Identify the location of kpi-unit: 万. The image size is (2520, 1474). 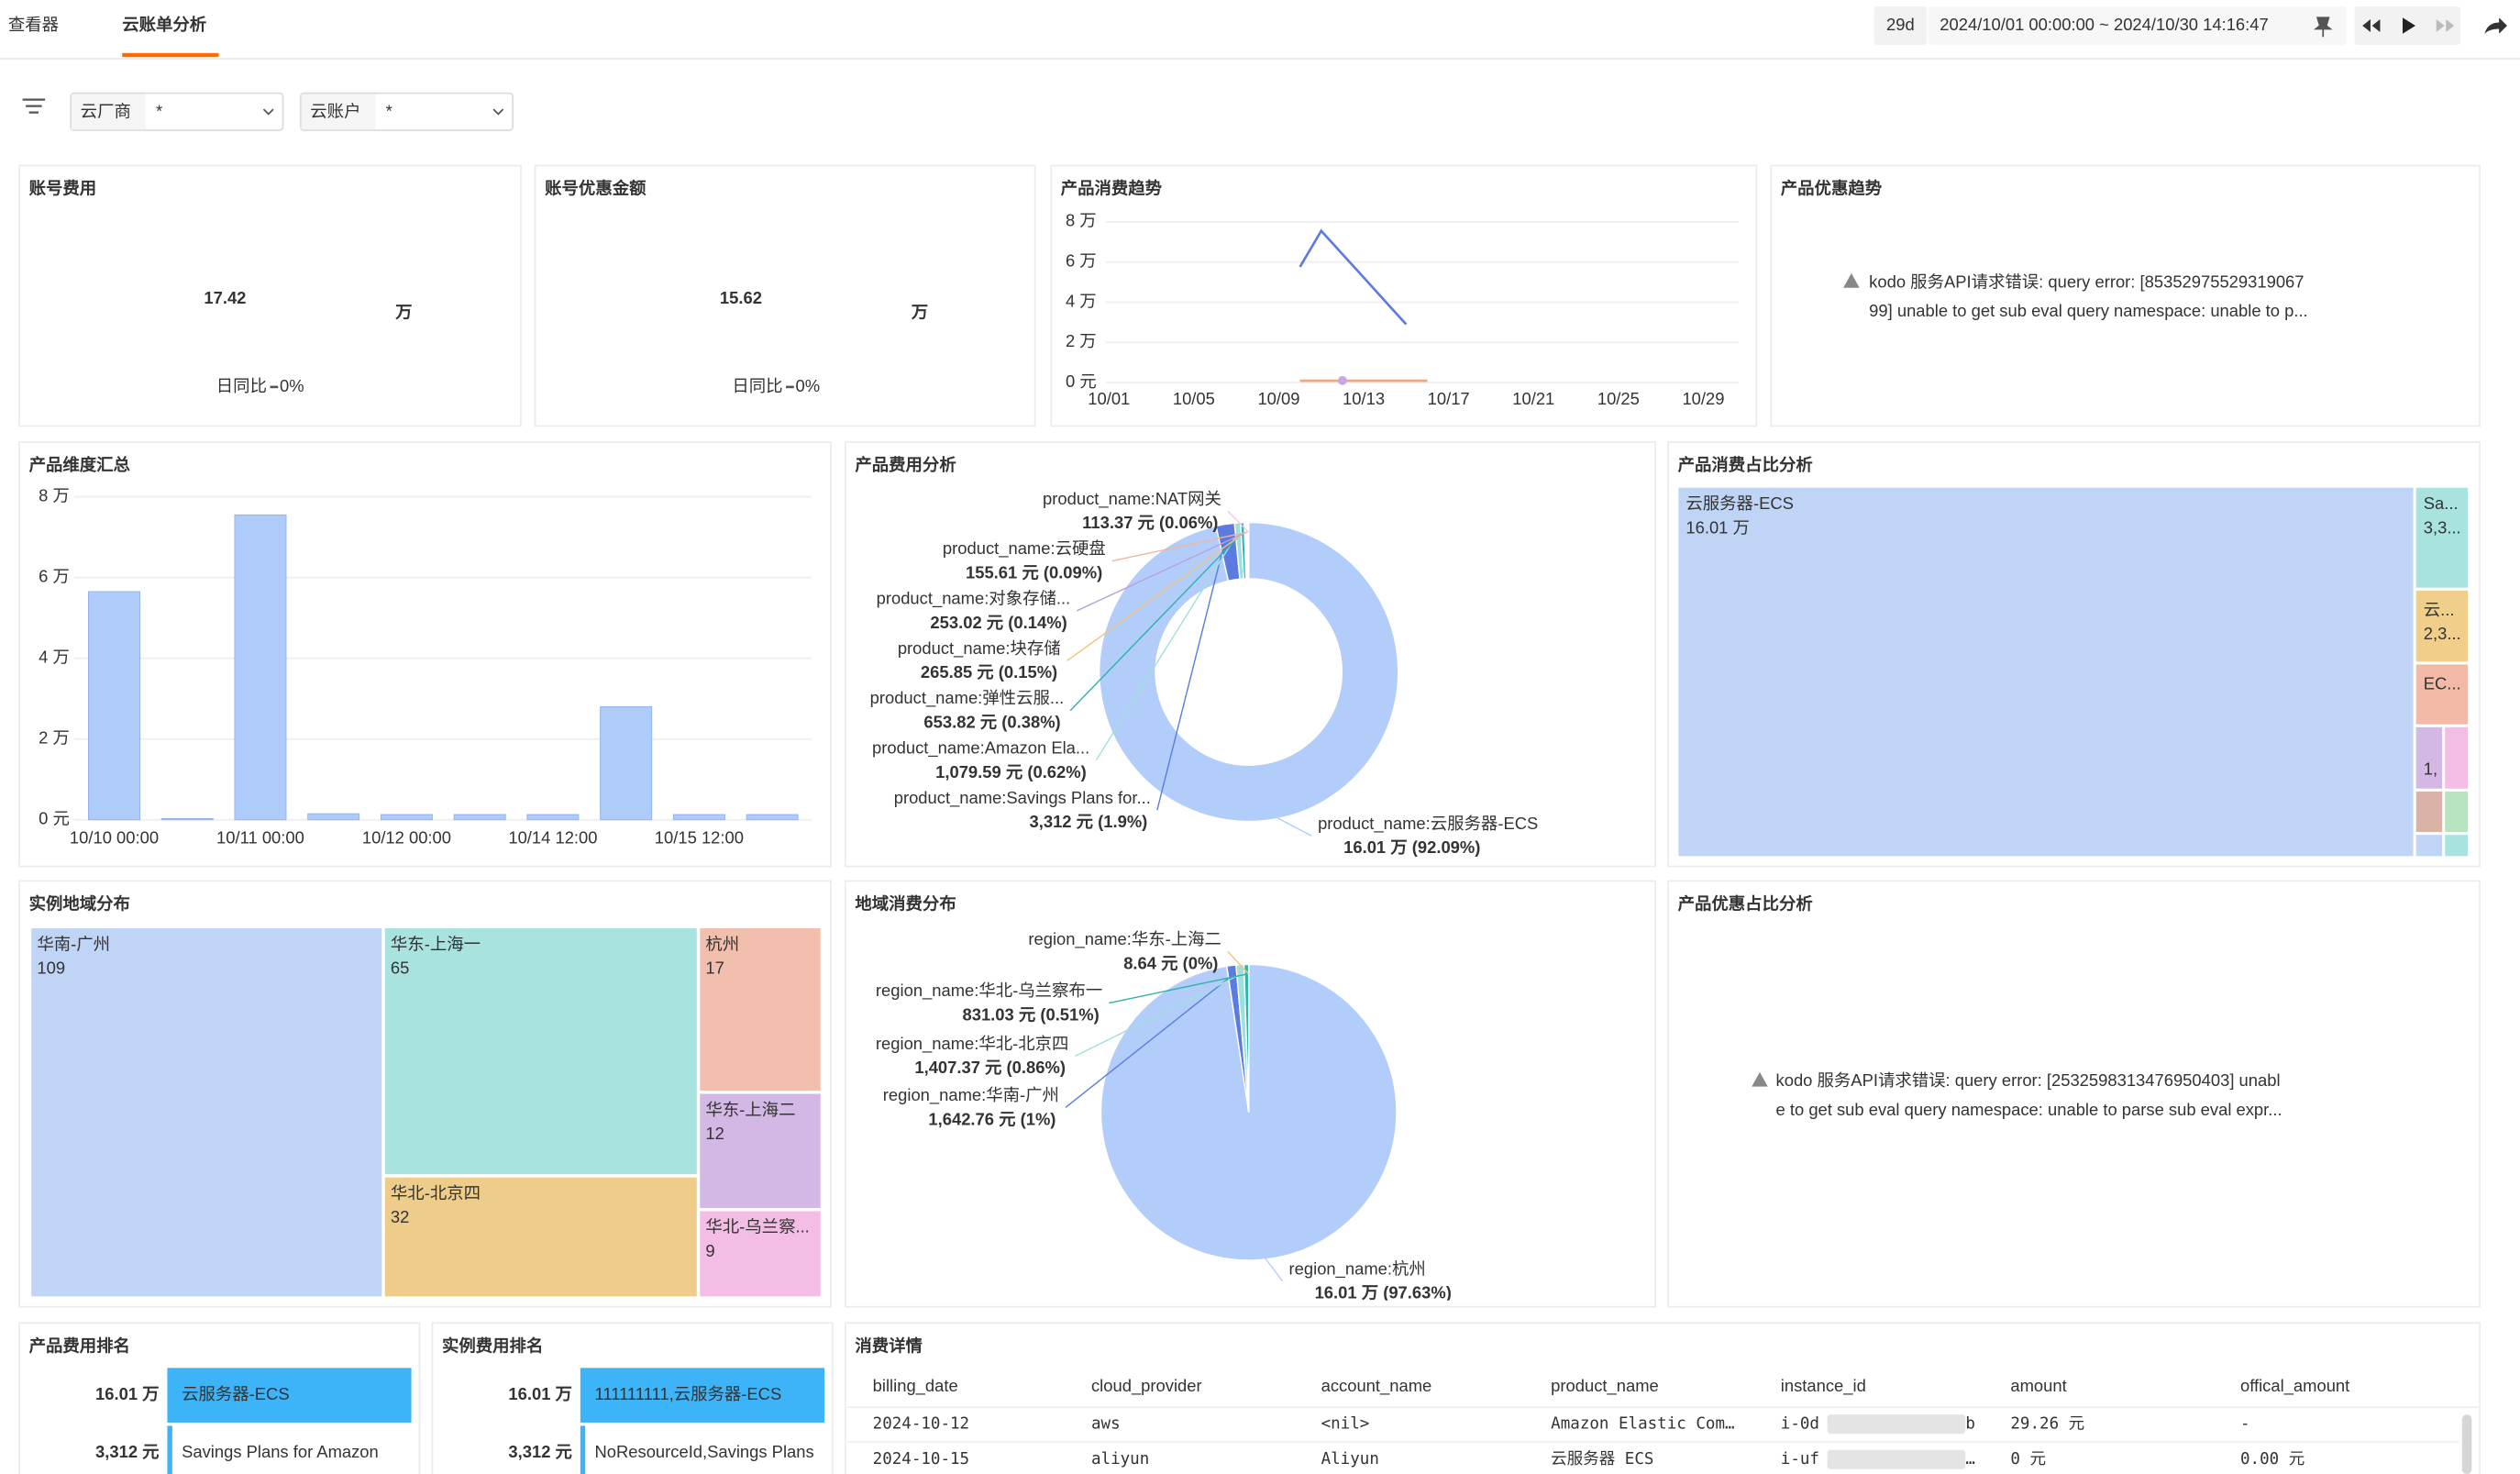
(403, 312).